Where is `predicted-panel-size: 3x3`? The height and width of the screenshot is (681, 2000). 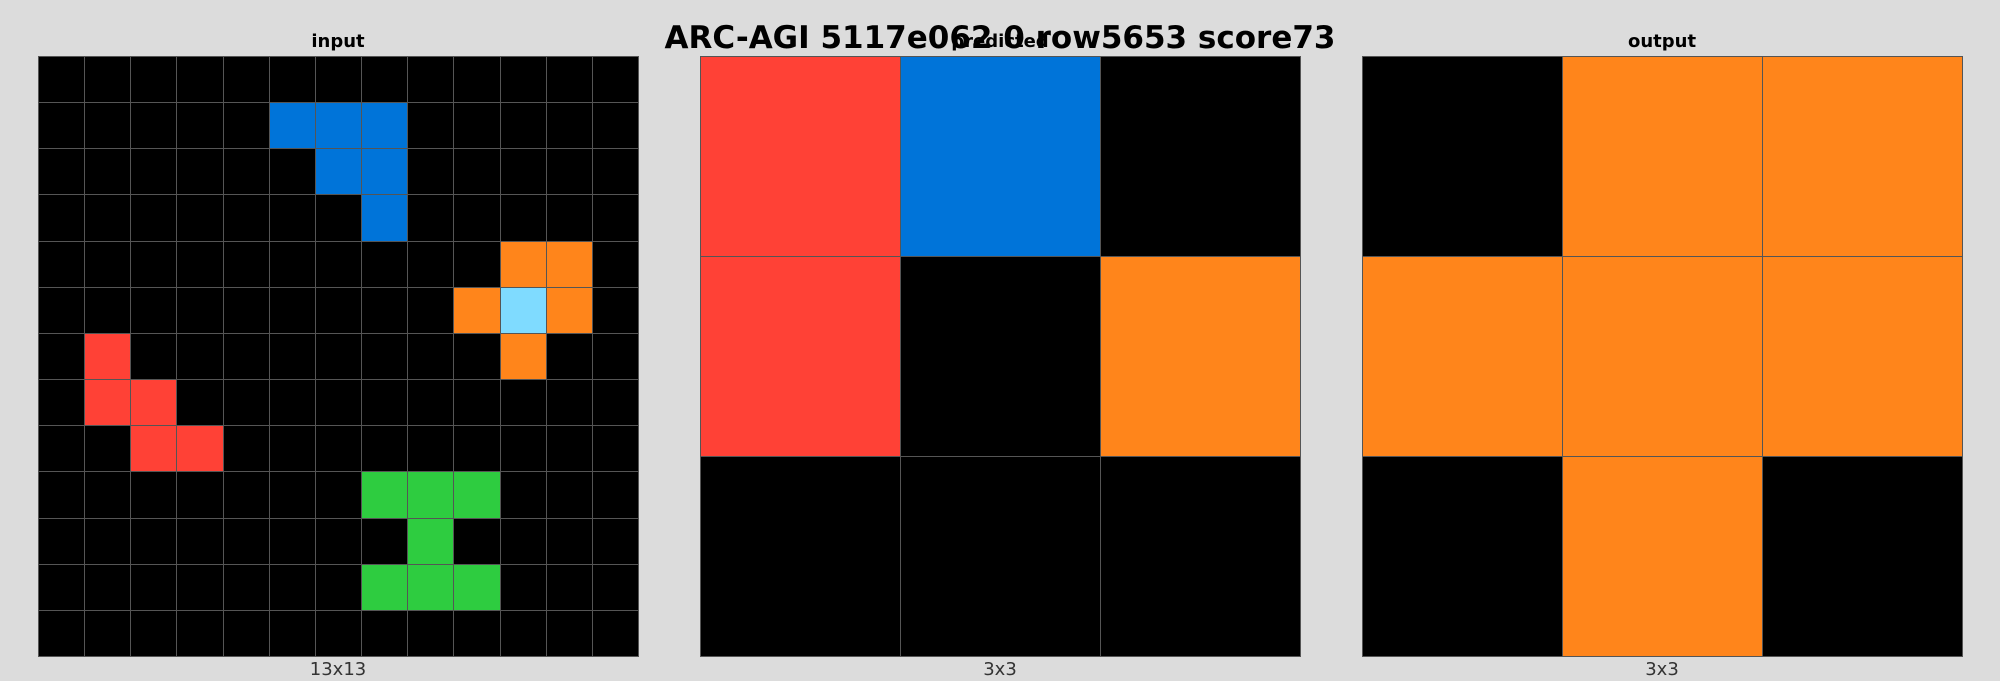 predicted-panel-size: 3x3 is located at coordinates (1000, 669).